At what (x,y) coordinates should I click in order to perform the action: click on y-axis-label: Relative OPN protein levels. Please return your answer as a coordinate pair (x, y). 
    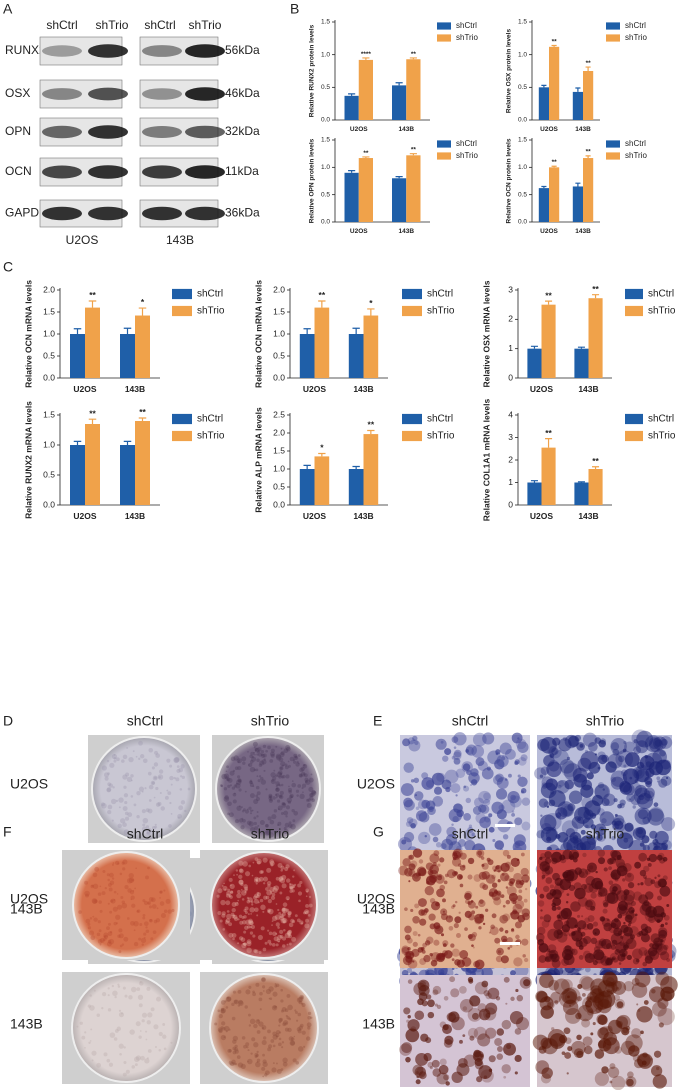
    Looking at the image, I should click on (311, 180).